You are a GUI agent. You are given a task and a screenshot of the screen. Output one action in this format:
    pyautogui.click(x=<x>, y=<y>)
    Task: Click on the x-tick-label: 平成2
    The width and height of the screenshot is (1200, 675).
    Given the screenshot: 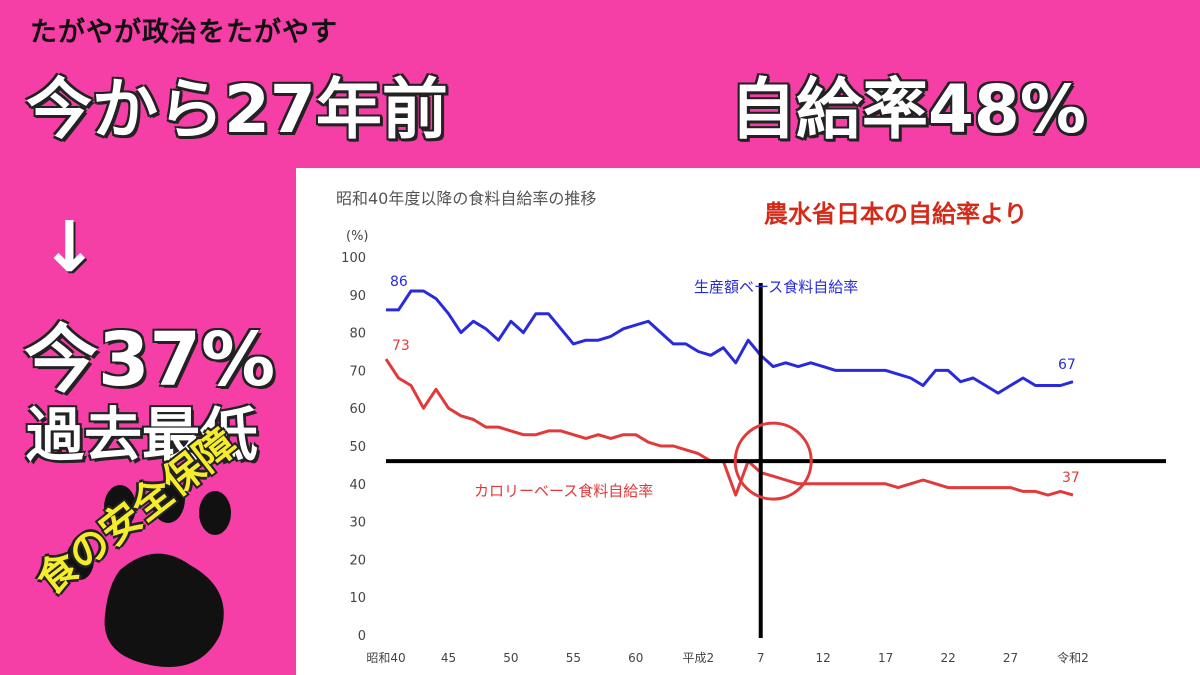 What is the action you would take?
    pyautogui.click(x=698, y=658)
    